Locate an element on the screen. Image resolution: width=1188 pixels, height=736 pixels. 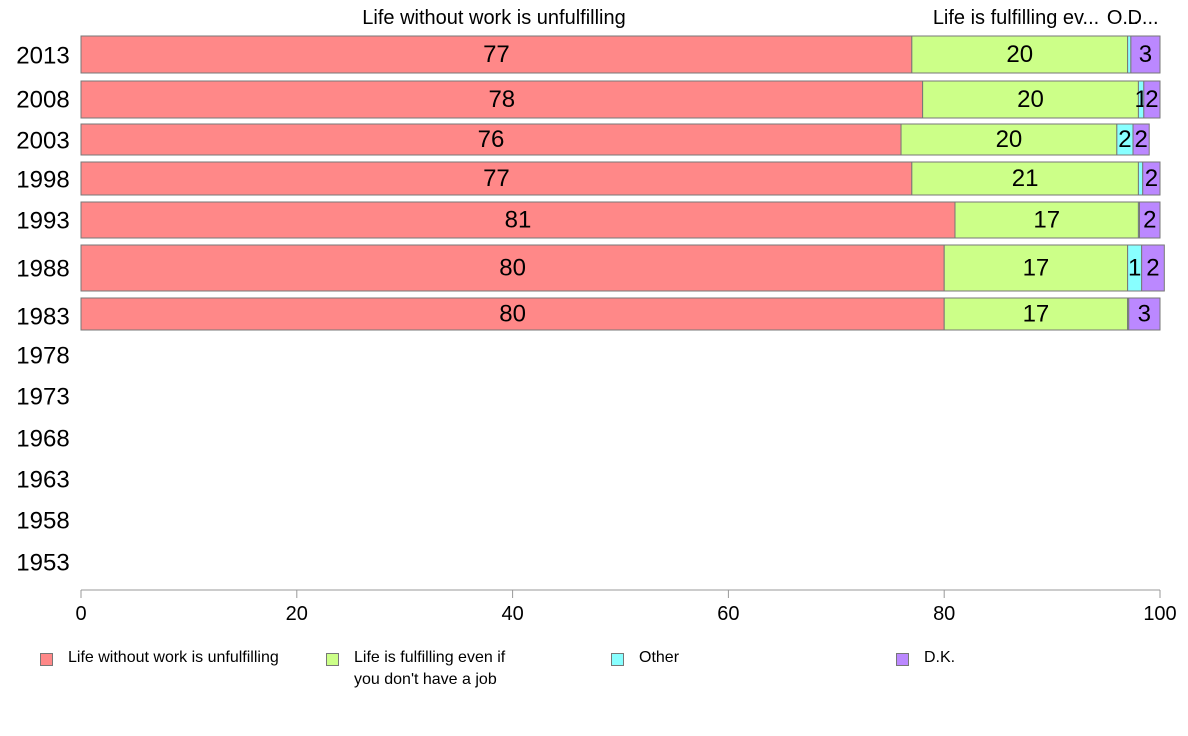
legend-swatch-other is located at coordinates (617, 659).